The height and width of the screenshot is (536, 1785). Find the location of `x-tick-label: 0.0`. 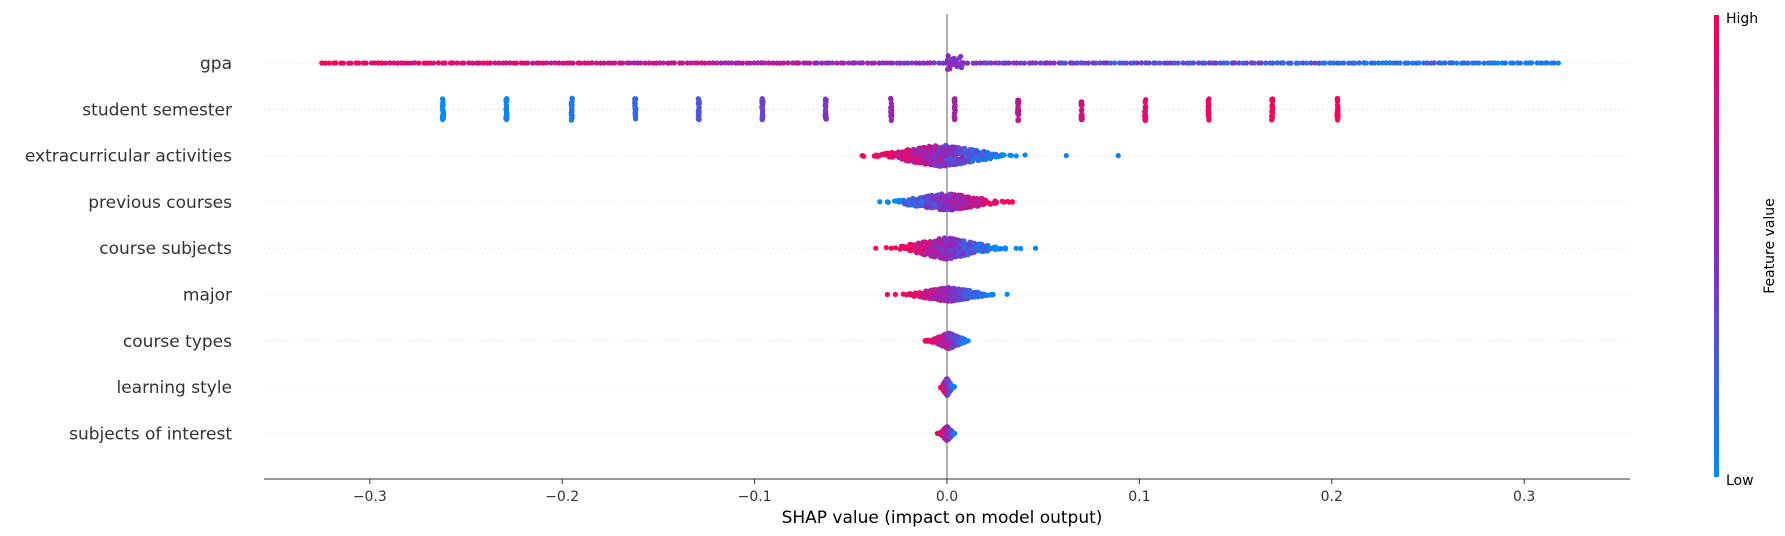

x-tick-label: 0.0 is located at coordinates (947, 497).